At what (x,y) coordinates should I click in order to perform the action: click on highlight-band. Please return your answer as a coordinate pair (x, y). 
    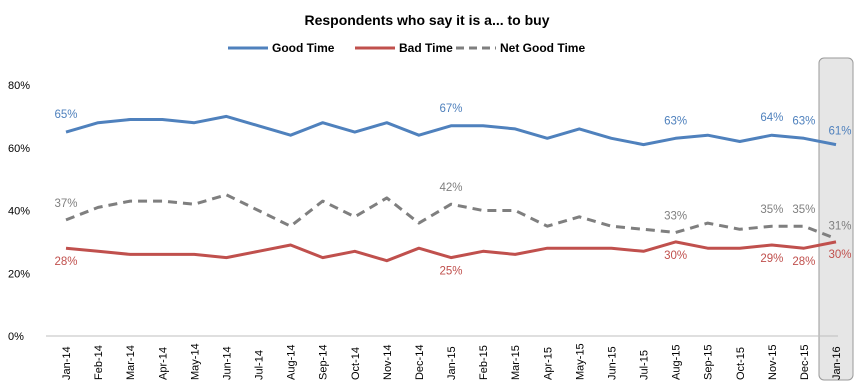
    Looking at the image, I should click on (836, 219).